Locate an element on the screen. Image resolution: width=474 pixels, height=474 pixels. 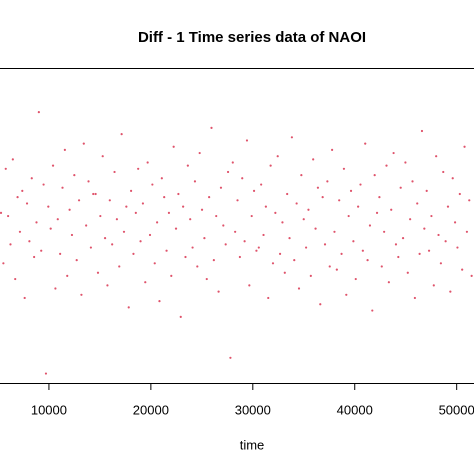
x-tick-label: 40000 is located at coordinates (355, 409).